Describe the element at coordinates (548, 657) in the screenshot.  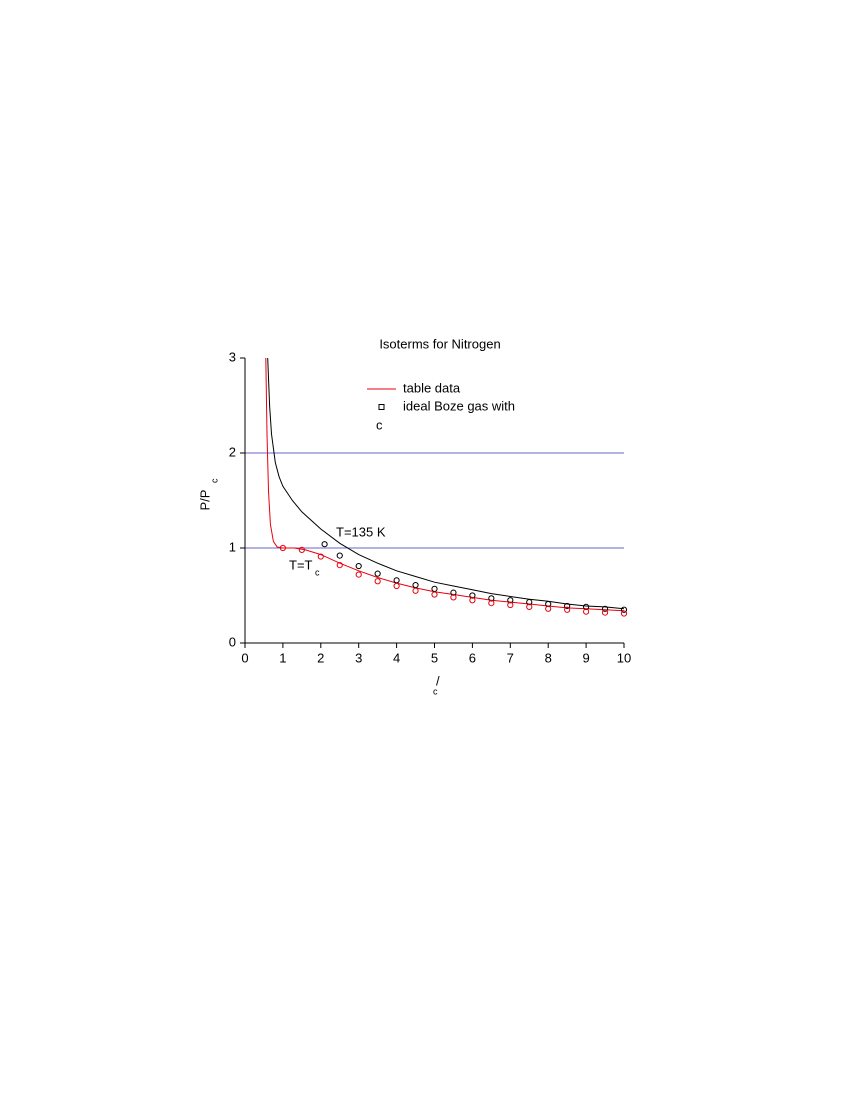
I see `x-tick-label: 8` at that location.